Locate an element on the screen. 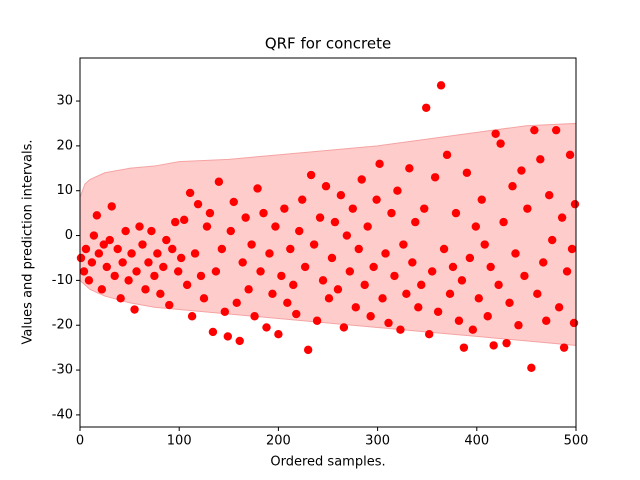 The width and height of the screenshot is (640, 480). y-tick-label: -10 is located at coordinates (62, 280).